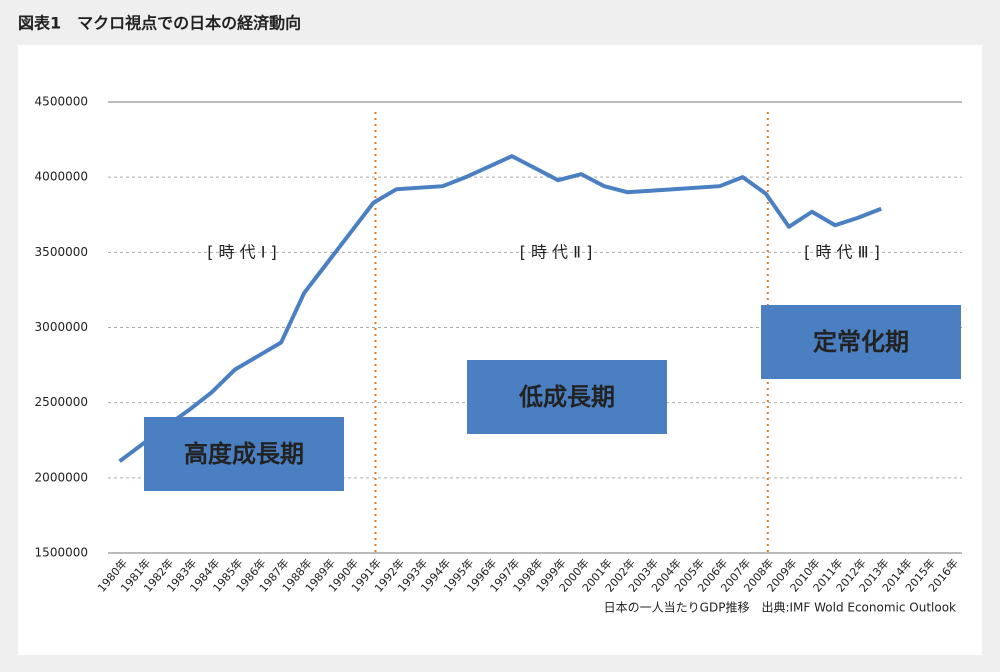  What do you see at coordinates (242, 252) in the screenshot?
I see `era-label: [ 時 代 Ⅰ ]` at bounding box center [242, 252].